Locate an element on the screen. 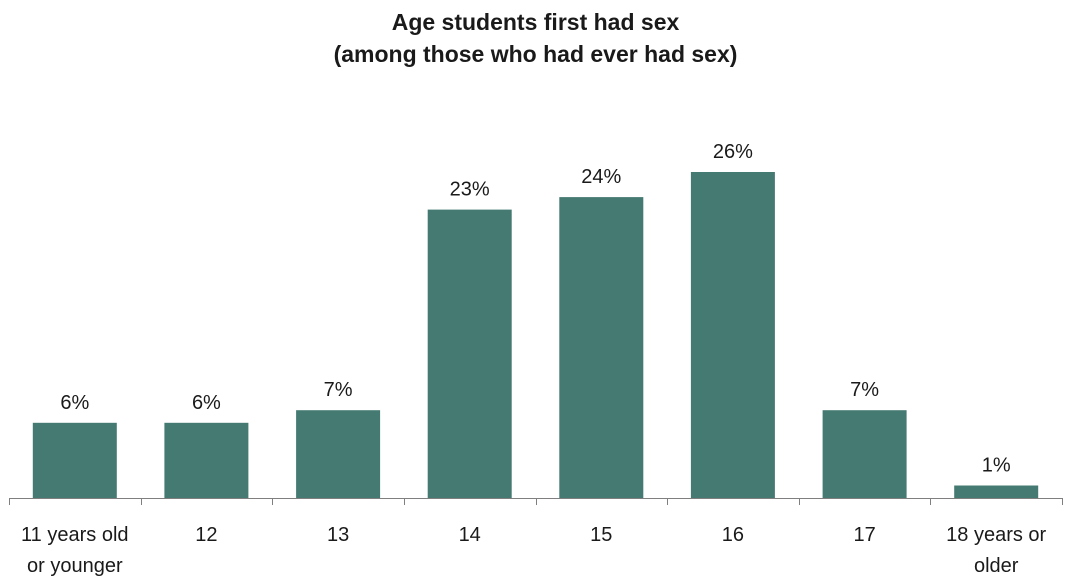 This screenshot has height=582, width=1071. tick-label-1: 12 is located at coordinates (206, 535).